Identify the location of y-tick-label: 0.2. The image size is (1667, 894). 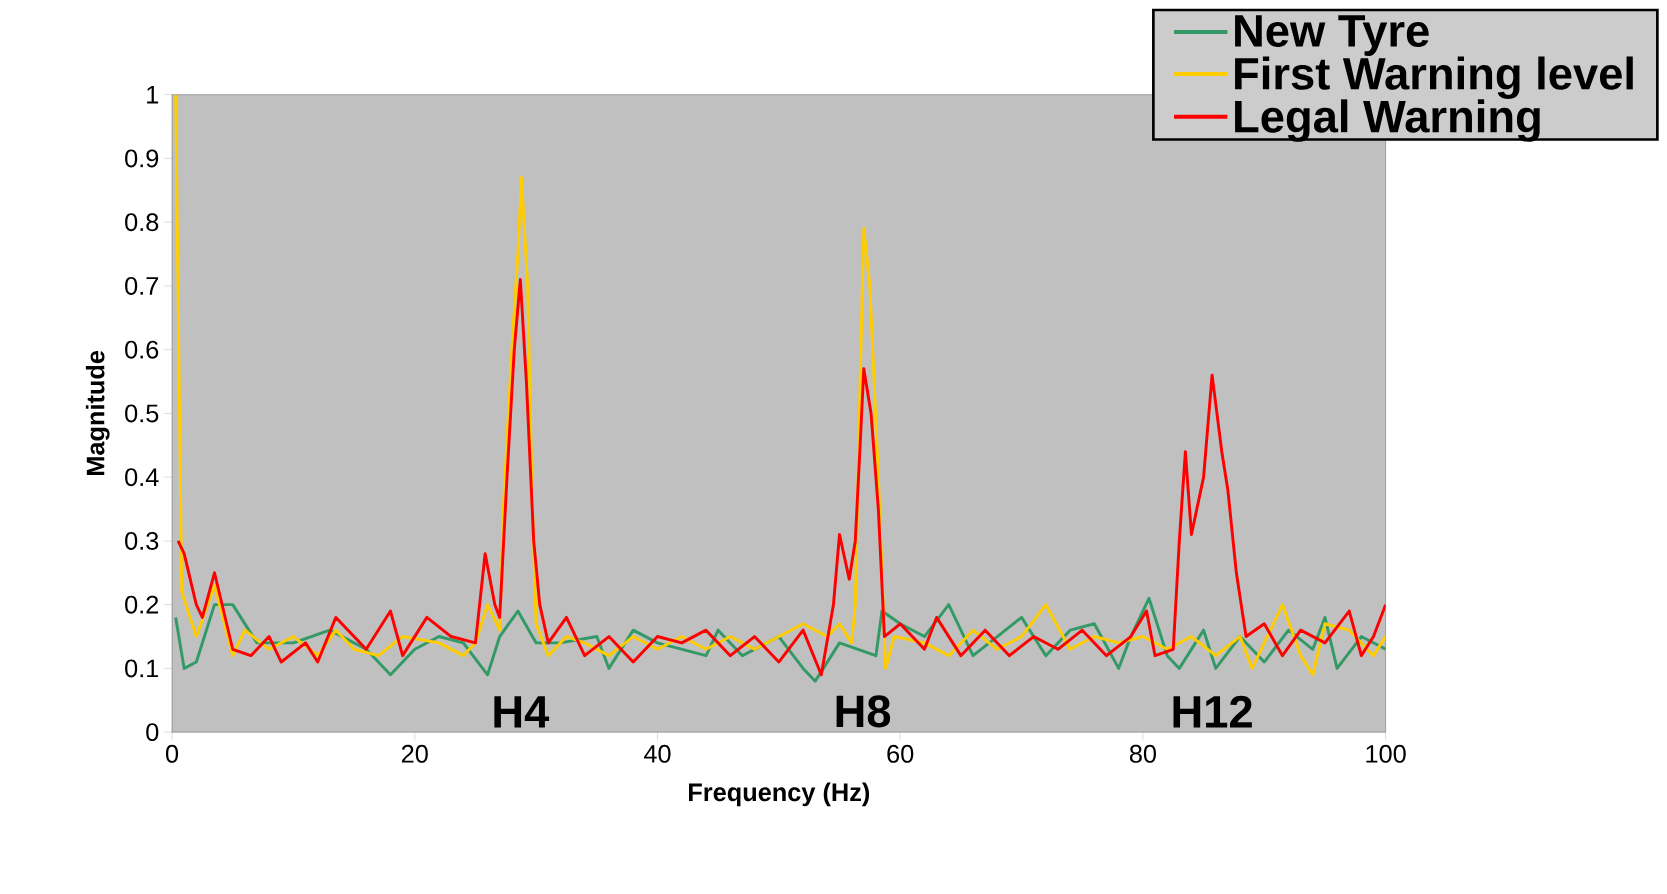
(142, 604).